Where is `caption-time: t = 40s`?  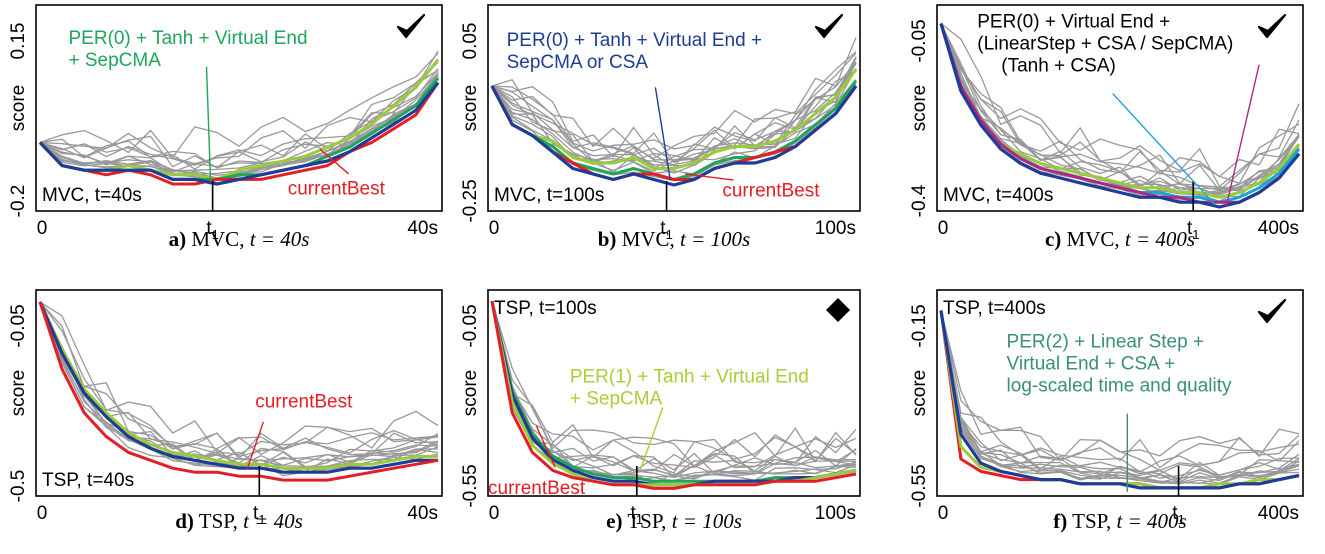
caption-time: t = 40s is located at coordinates (273, 521).